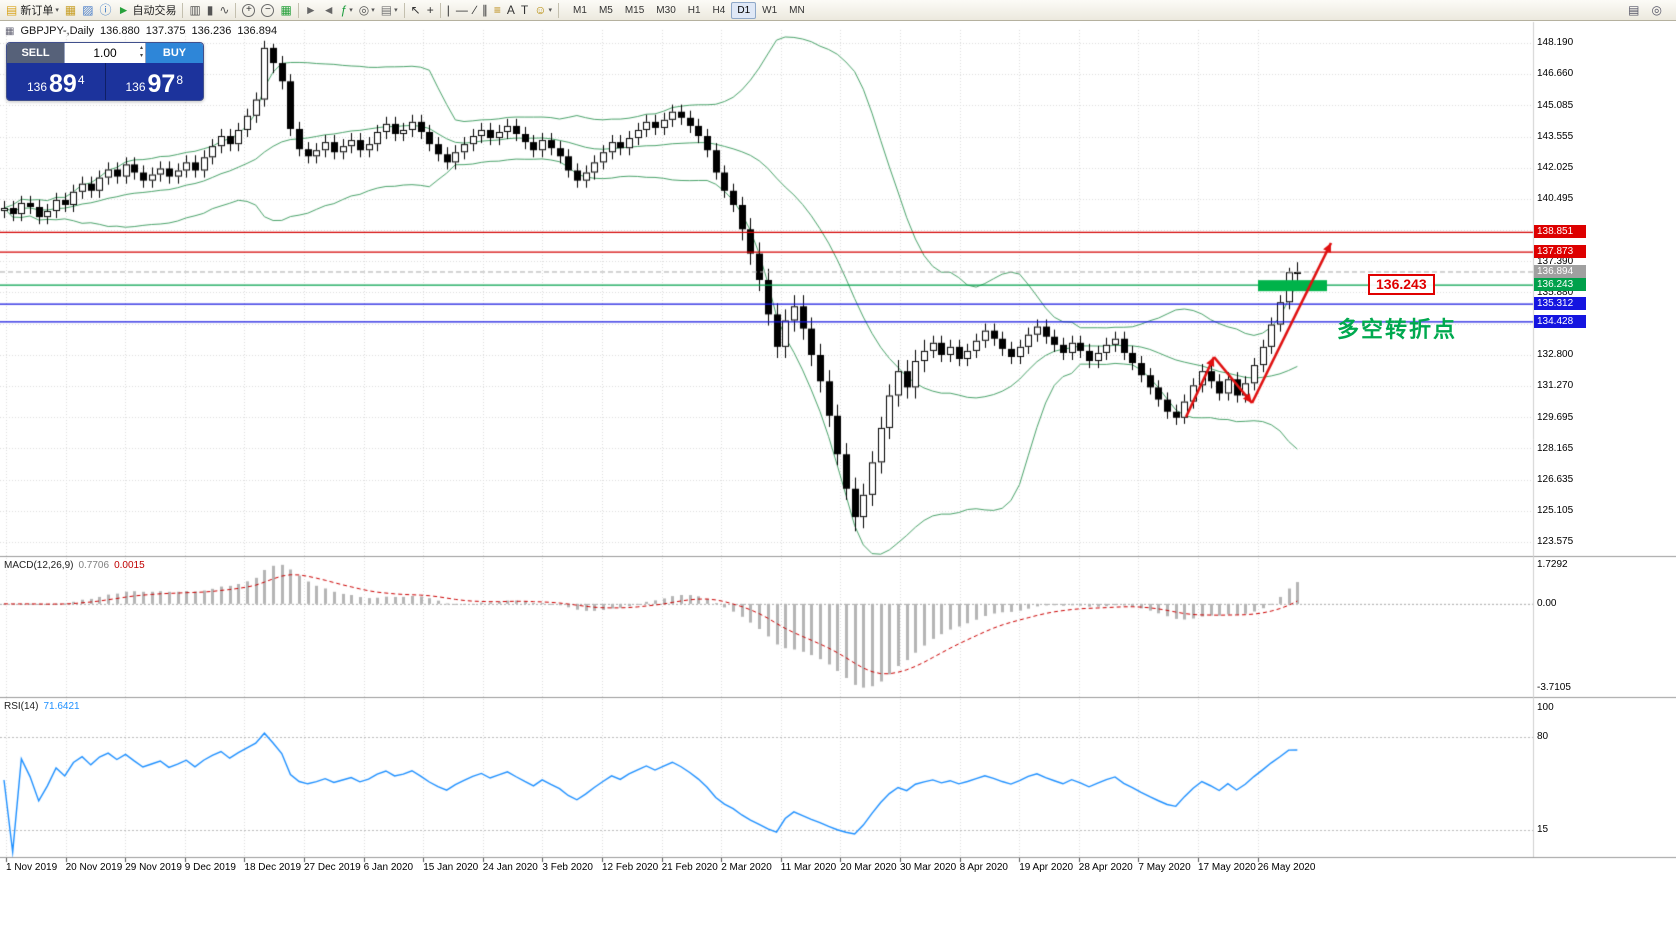 The image size is (1676, 946). I want to click on price-axis-label: 123.575, so click(1555, 541).